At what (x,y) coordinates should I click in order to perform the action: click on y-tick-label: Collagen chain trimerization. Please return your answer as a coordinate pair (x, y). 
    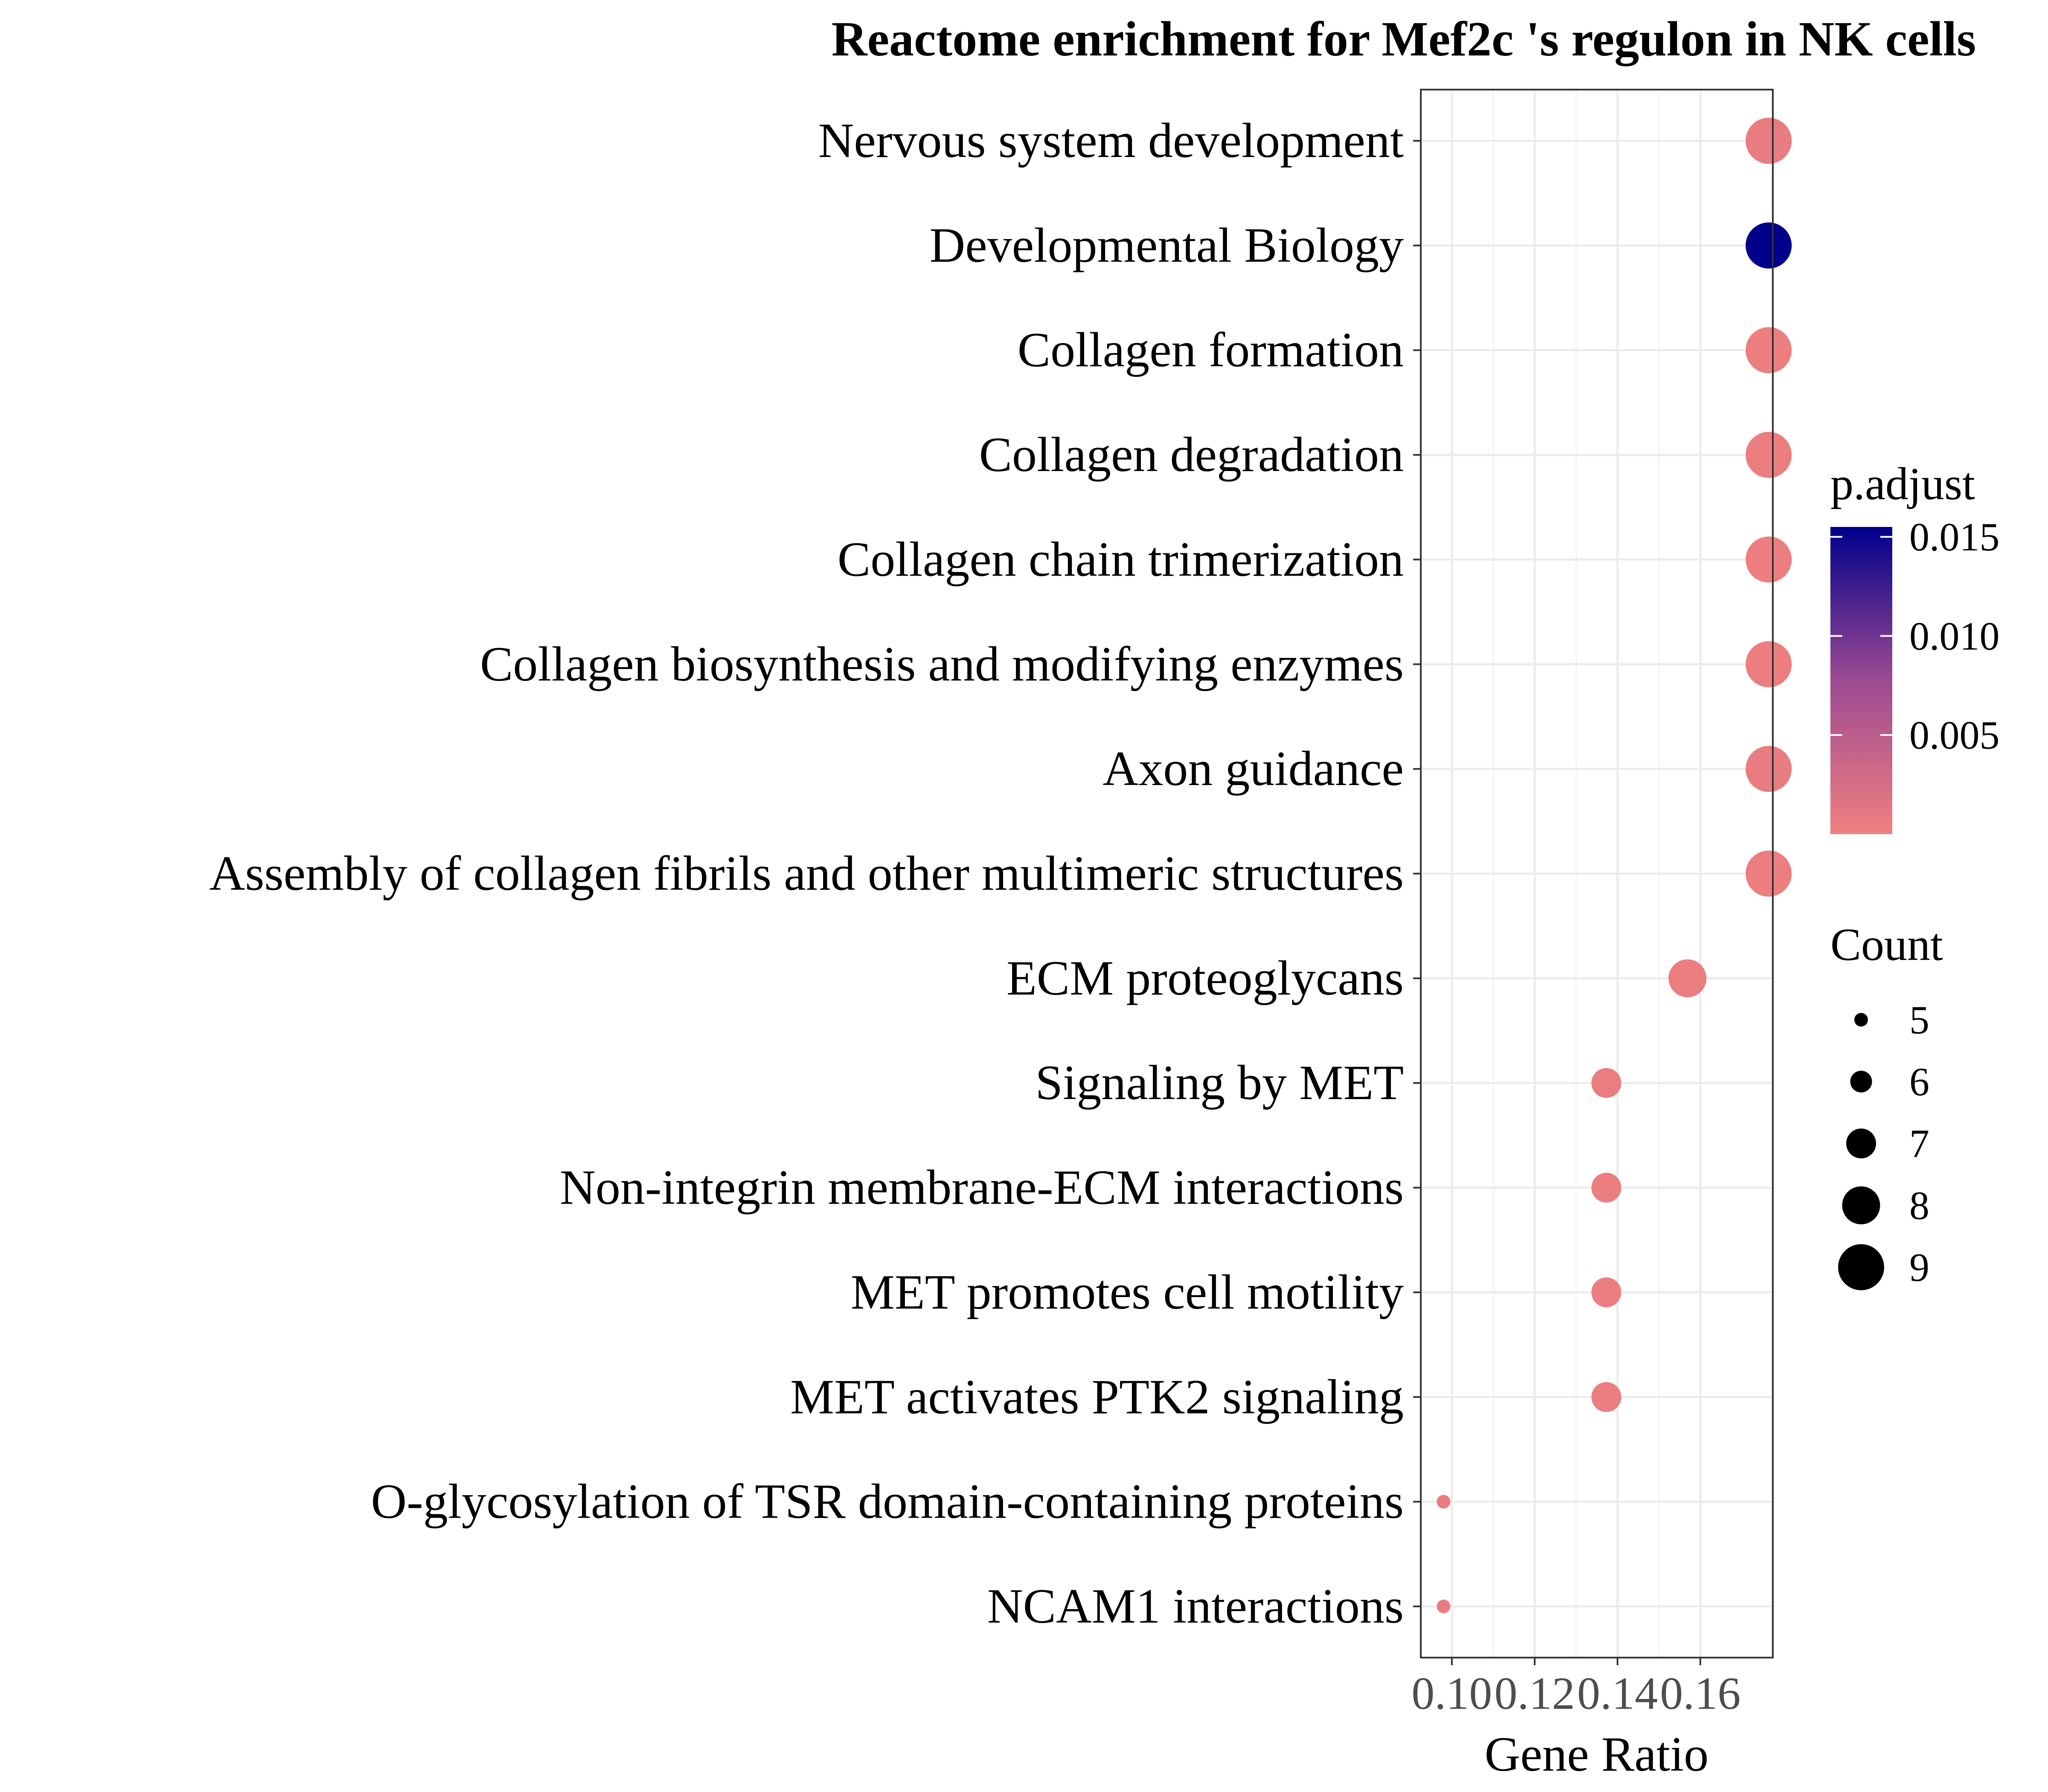
    Looking at the image, I should click on (1121, 559).